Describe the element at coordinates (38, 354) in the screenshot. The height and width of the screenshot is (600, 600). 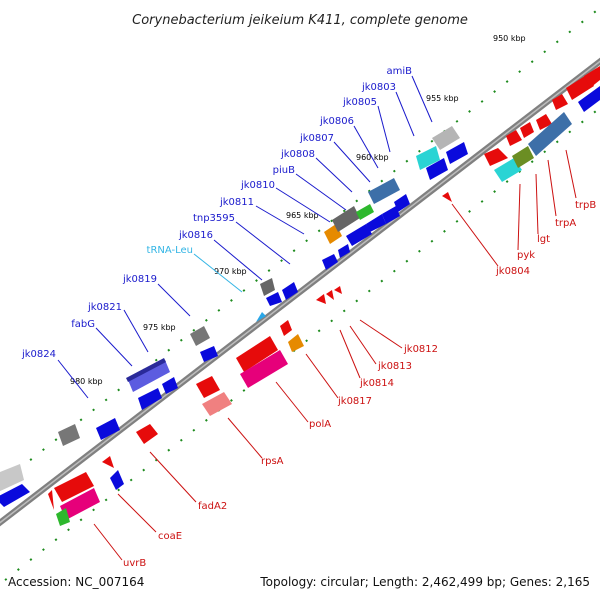
I see `gene-label-jk0824: jk0824` at that location.